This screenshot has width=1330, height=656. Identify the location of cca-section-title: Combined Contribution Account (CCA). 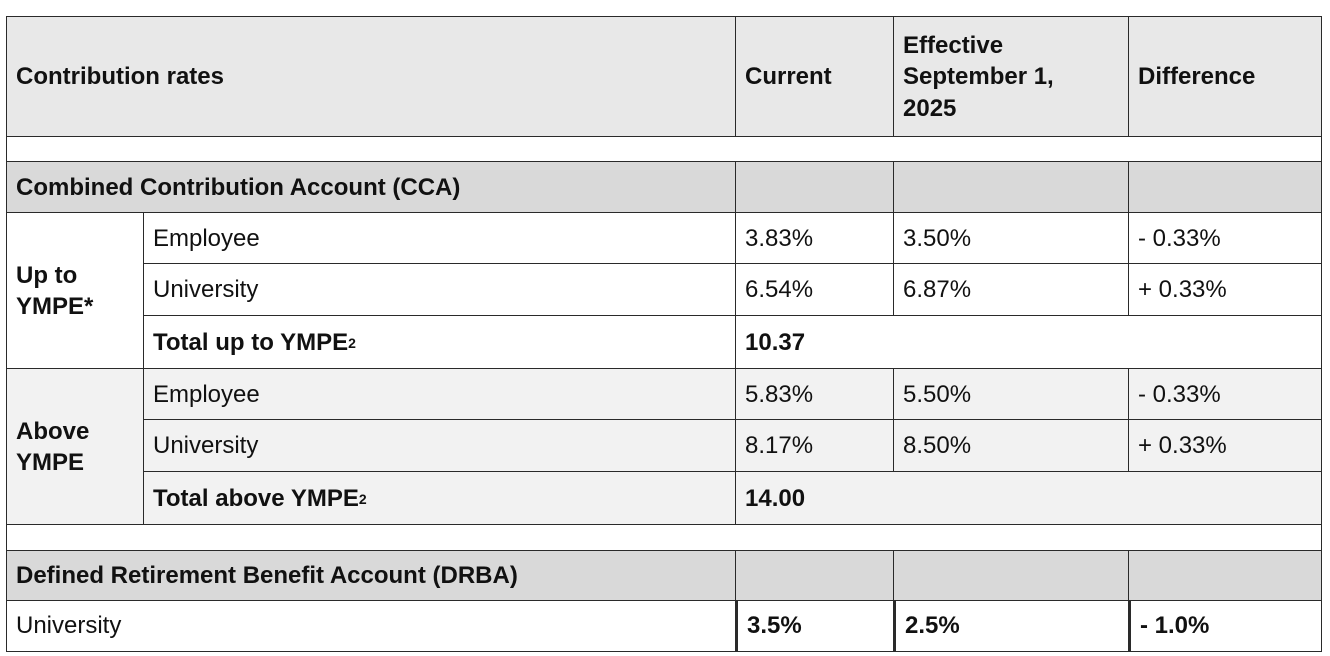
(371, 187).